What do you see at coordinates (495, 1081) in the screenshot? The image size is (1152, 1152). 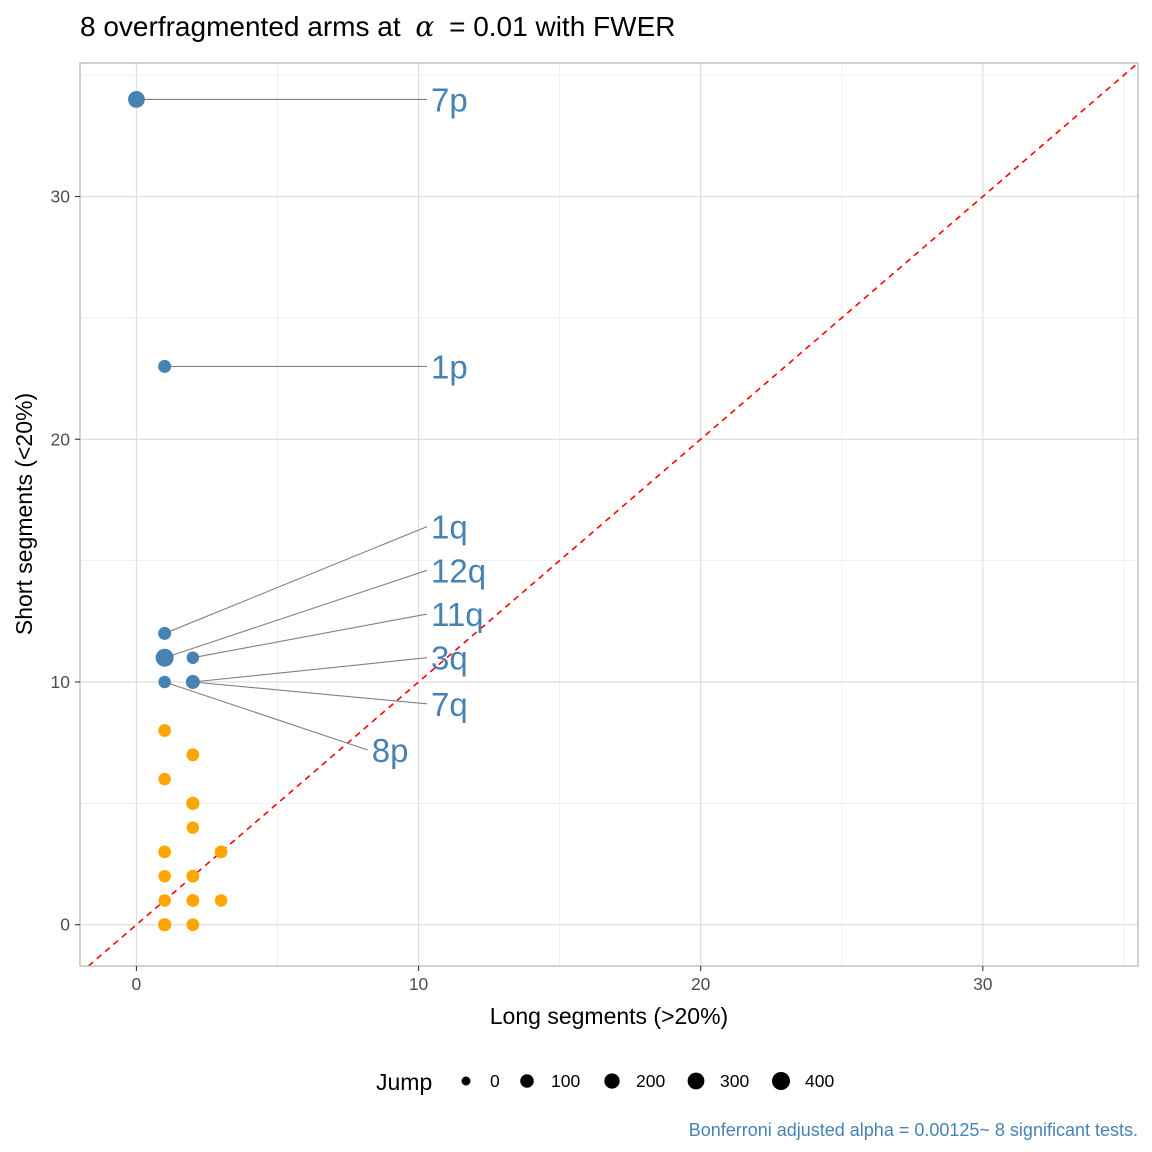 I see `legend-label-0: 0` at bounding box center [495, 1081].